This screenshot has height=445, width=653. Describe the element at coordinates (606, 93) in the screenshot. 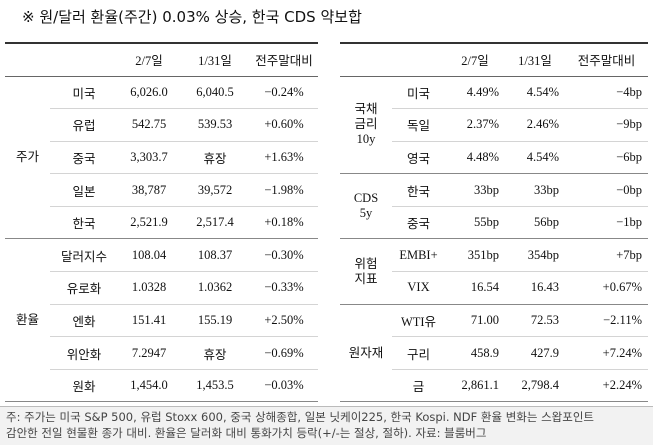

I see `value-cell: −4bp` at that location.